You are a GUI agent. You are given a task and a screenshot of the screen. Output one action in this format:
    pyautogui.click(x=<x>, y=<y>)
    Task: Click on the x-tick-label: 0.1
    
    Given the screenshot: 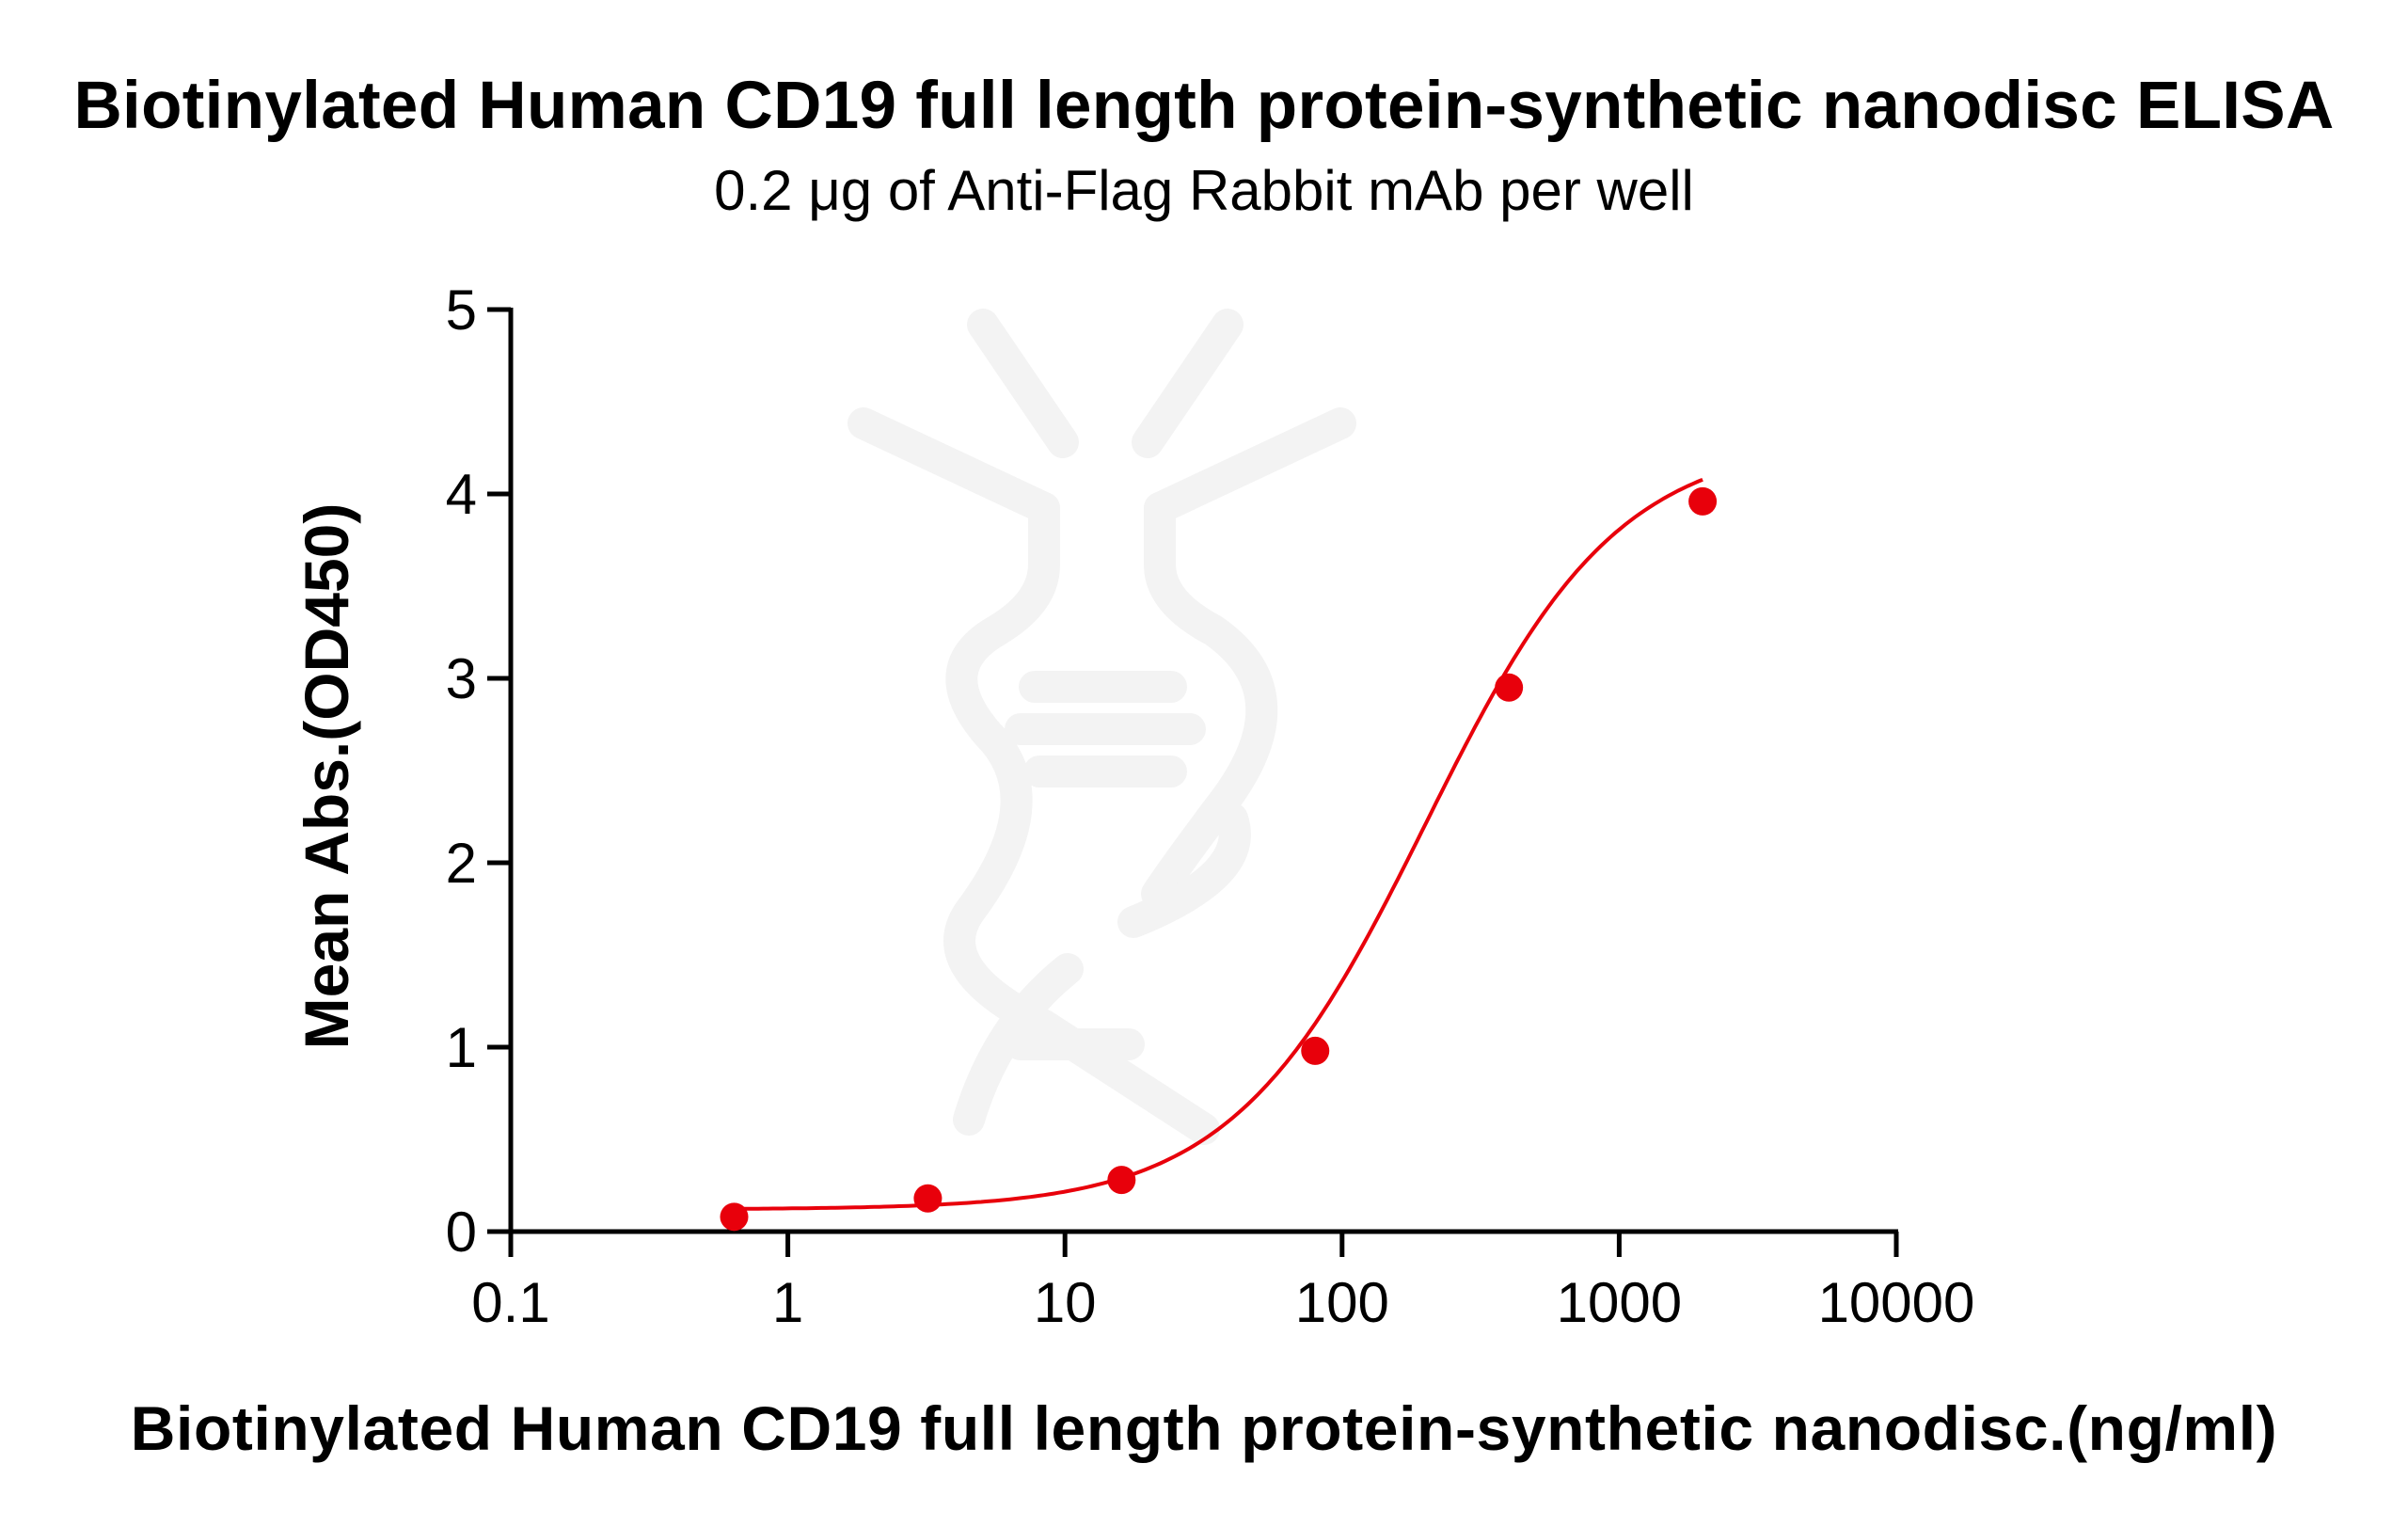 What is the action you would take?
    pyautogui.click(x=510, y=1302)
    